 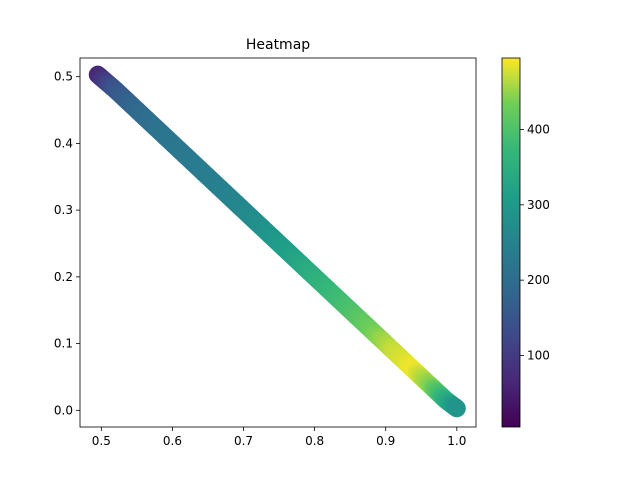 What do you see at coordinates (538, 280) in the screenshot?
I see `colorbar-tick-label: 200` at bounding box center [538, 280].